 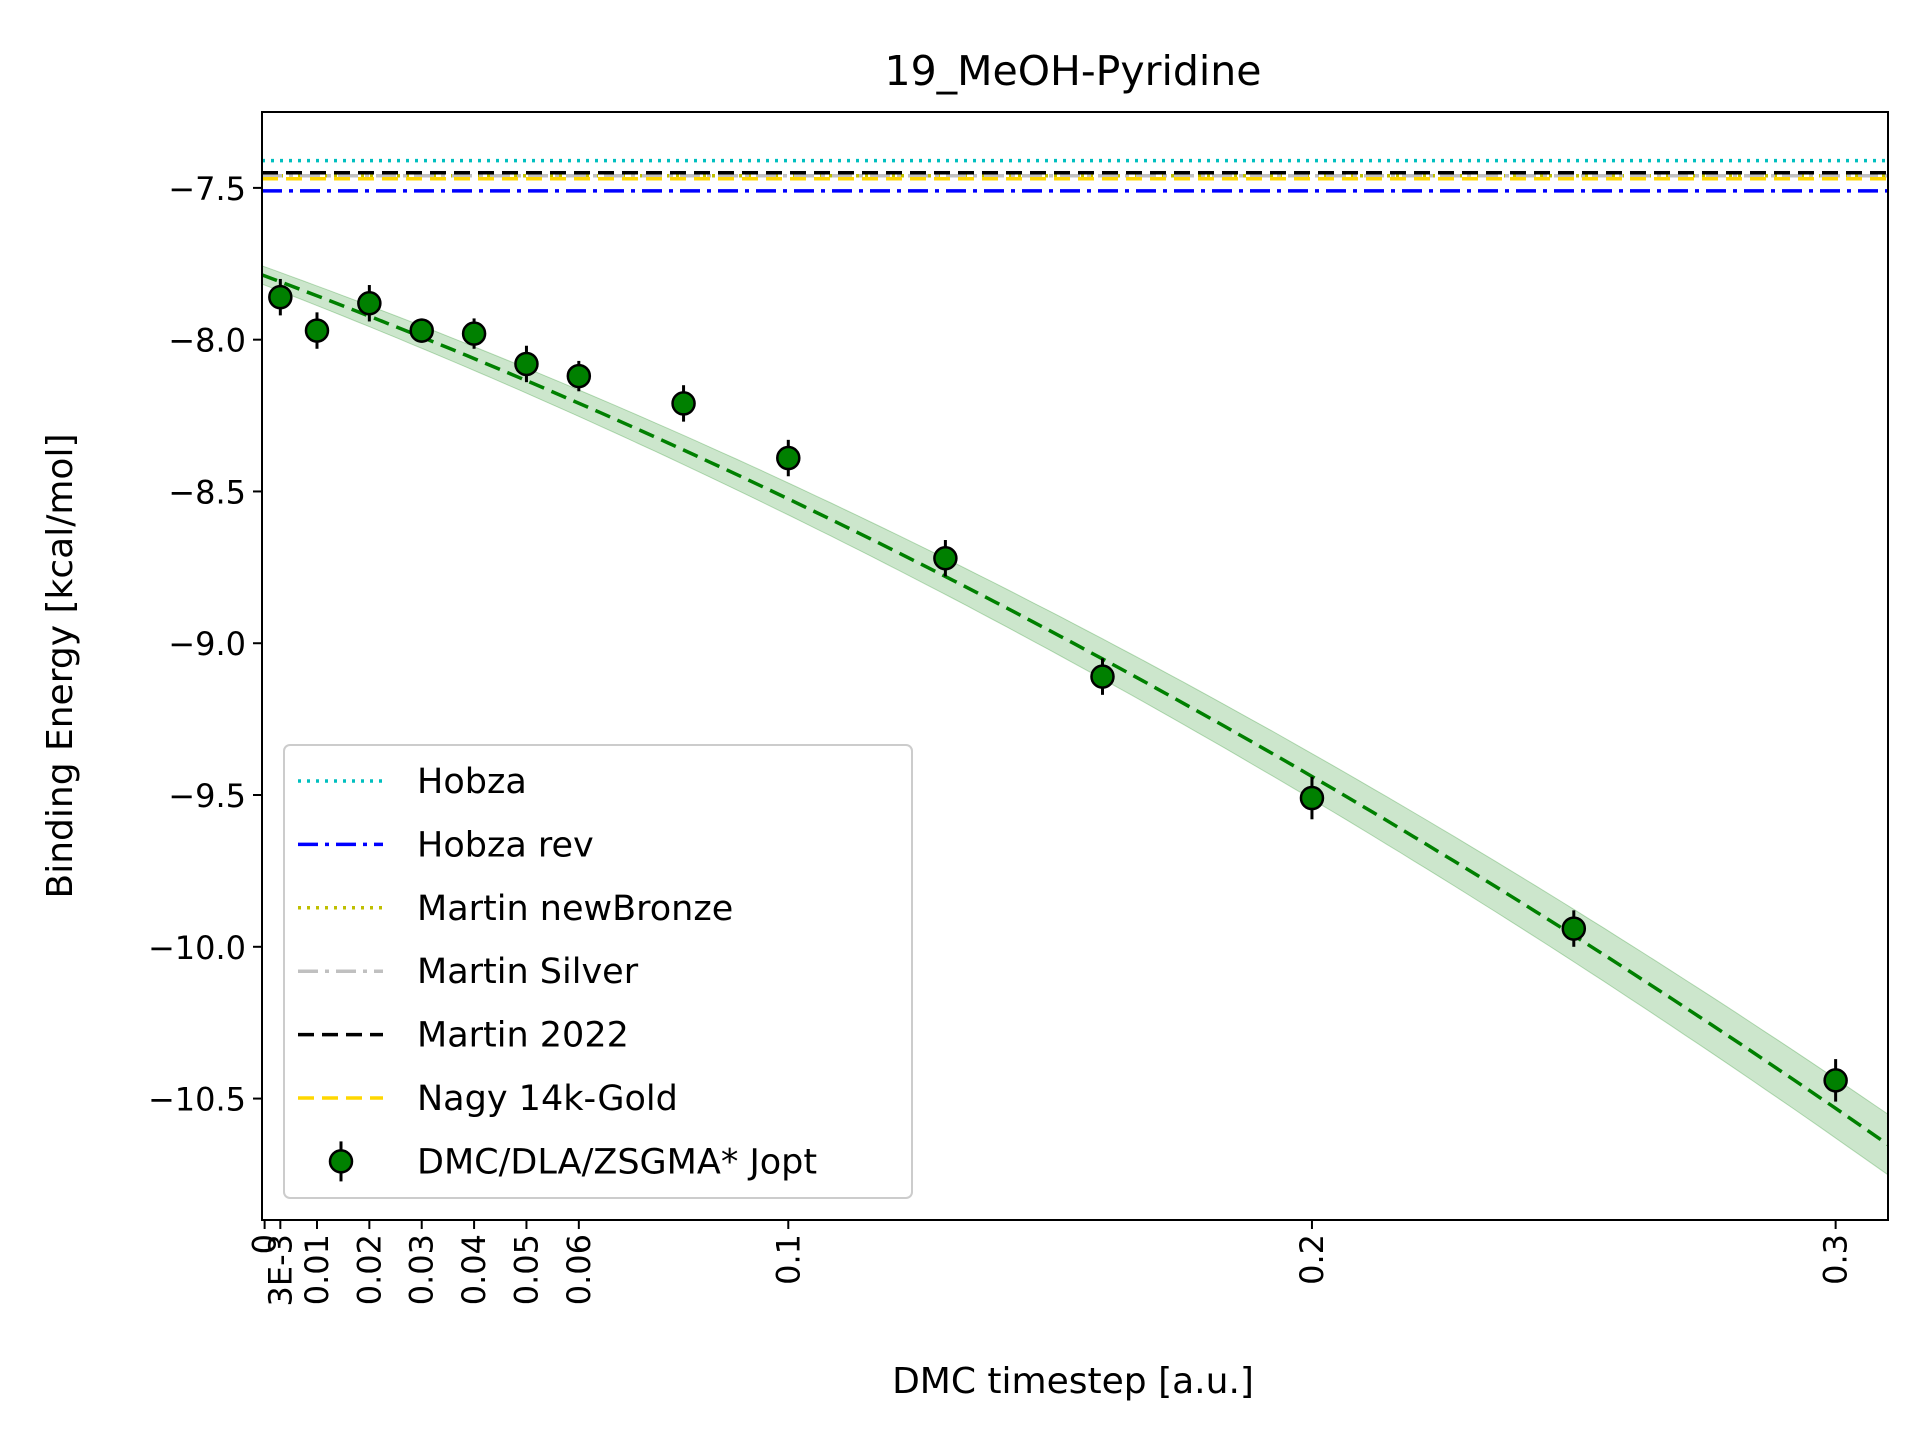 What do you see at coordinates (575, 909) in the screenshot?
I see `legend-label: Martin newBronze` at bounding box center [575, 909].